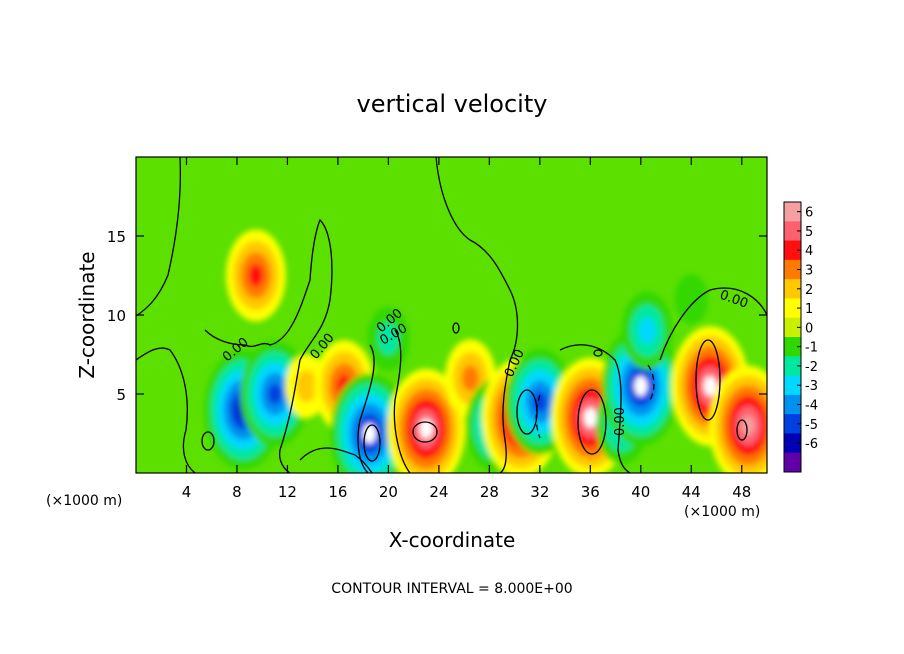 Image resolution: width=904 pixels, height=654 pixels. I want to click on colorbar-tick-label: -4, so click(811, 406).